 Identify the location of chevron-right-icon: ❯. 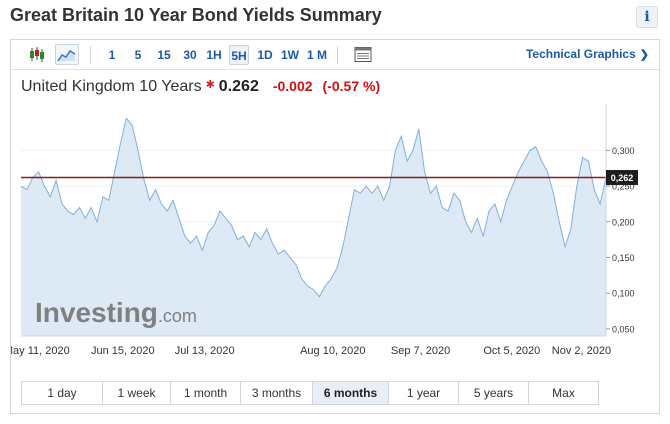
(644, 55).